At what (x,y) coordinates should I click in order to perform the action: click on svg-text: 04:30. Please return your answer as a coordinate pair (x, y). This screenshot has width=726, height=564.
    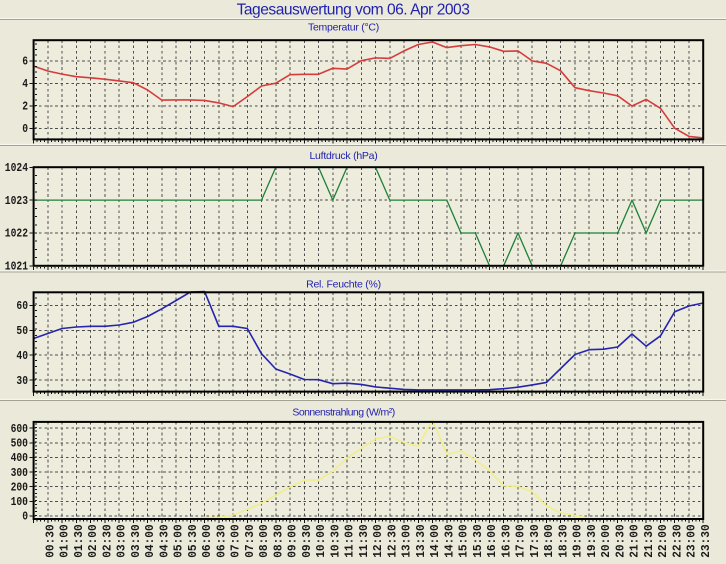
    Looking at the image, I should click on (164, 541).